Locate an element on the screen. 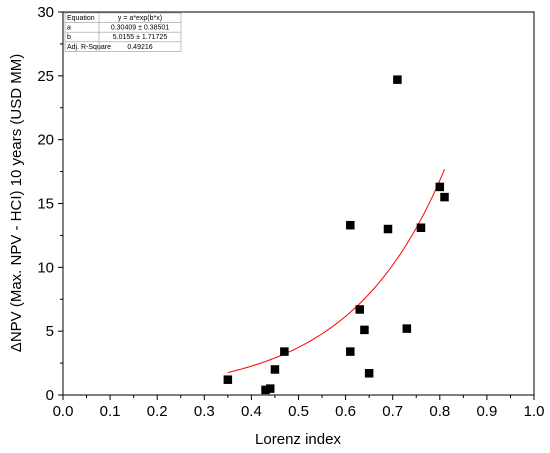 This screenshot has width=550, height=453. y-tick-label: 10 is located at coordinates (45, 267).